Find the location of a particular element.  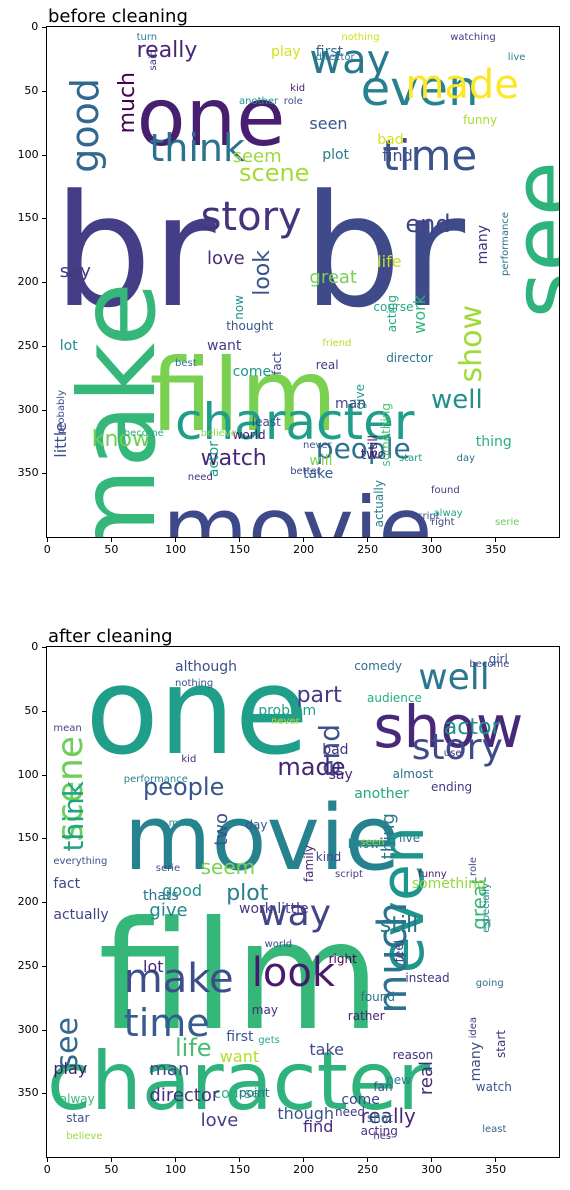

word-after-96: almost is located at coordinates (413, 774).